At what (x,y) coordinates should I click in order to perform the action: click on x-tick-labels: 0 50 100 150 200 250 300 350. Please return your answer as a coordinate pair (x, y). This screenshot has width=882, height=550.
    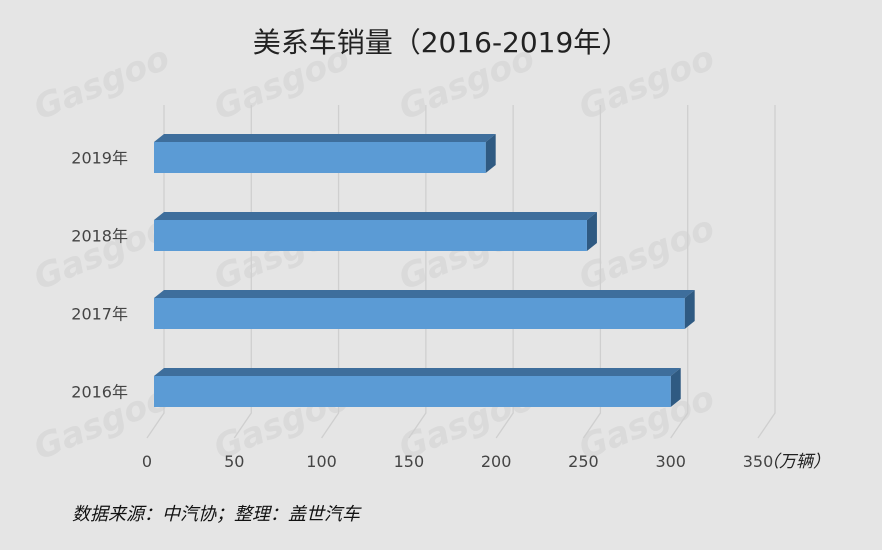
    Looking at the image, I should click on (457, 461).